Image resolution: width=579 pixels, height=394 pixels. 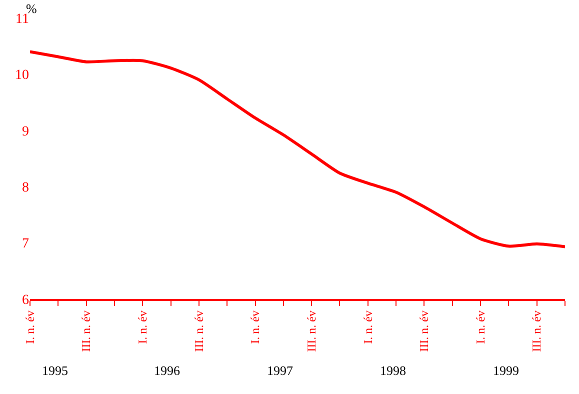 What do you see at coordinates (55, 370) in the screenshot?
I see `text: 1995` at bounding box center [55, 370].